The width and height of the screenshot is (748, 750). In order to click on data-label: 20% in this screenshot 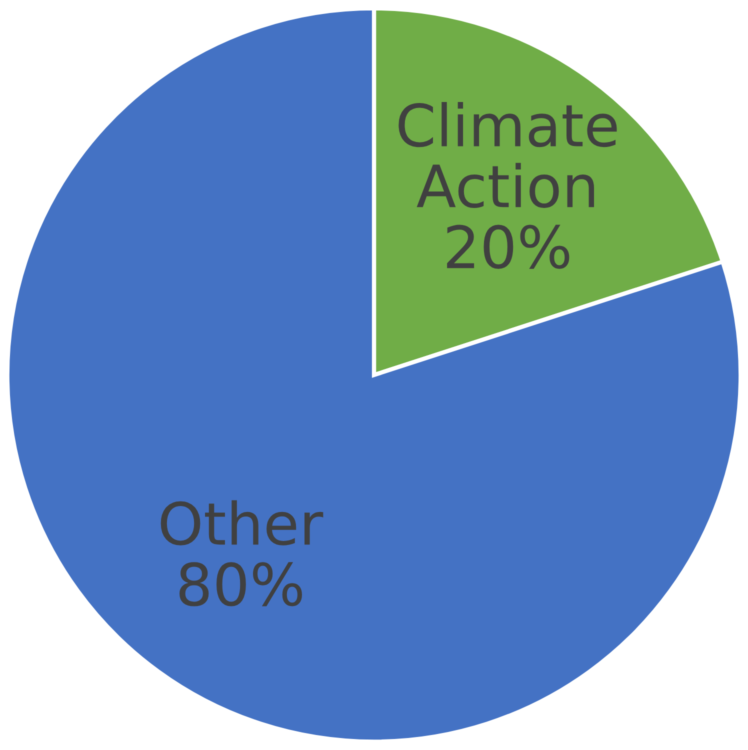, I will do `click(508, 246)`.